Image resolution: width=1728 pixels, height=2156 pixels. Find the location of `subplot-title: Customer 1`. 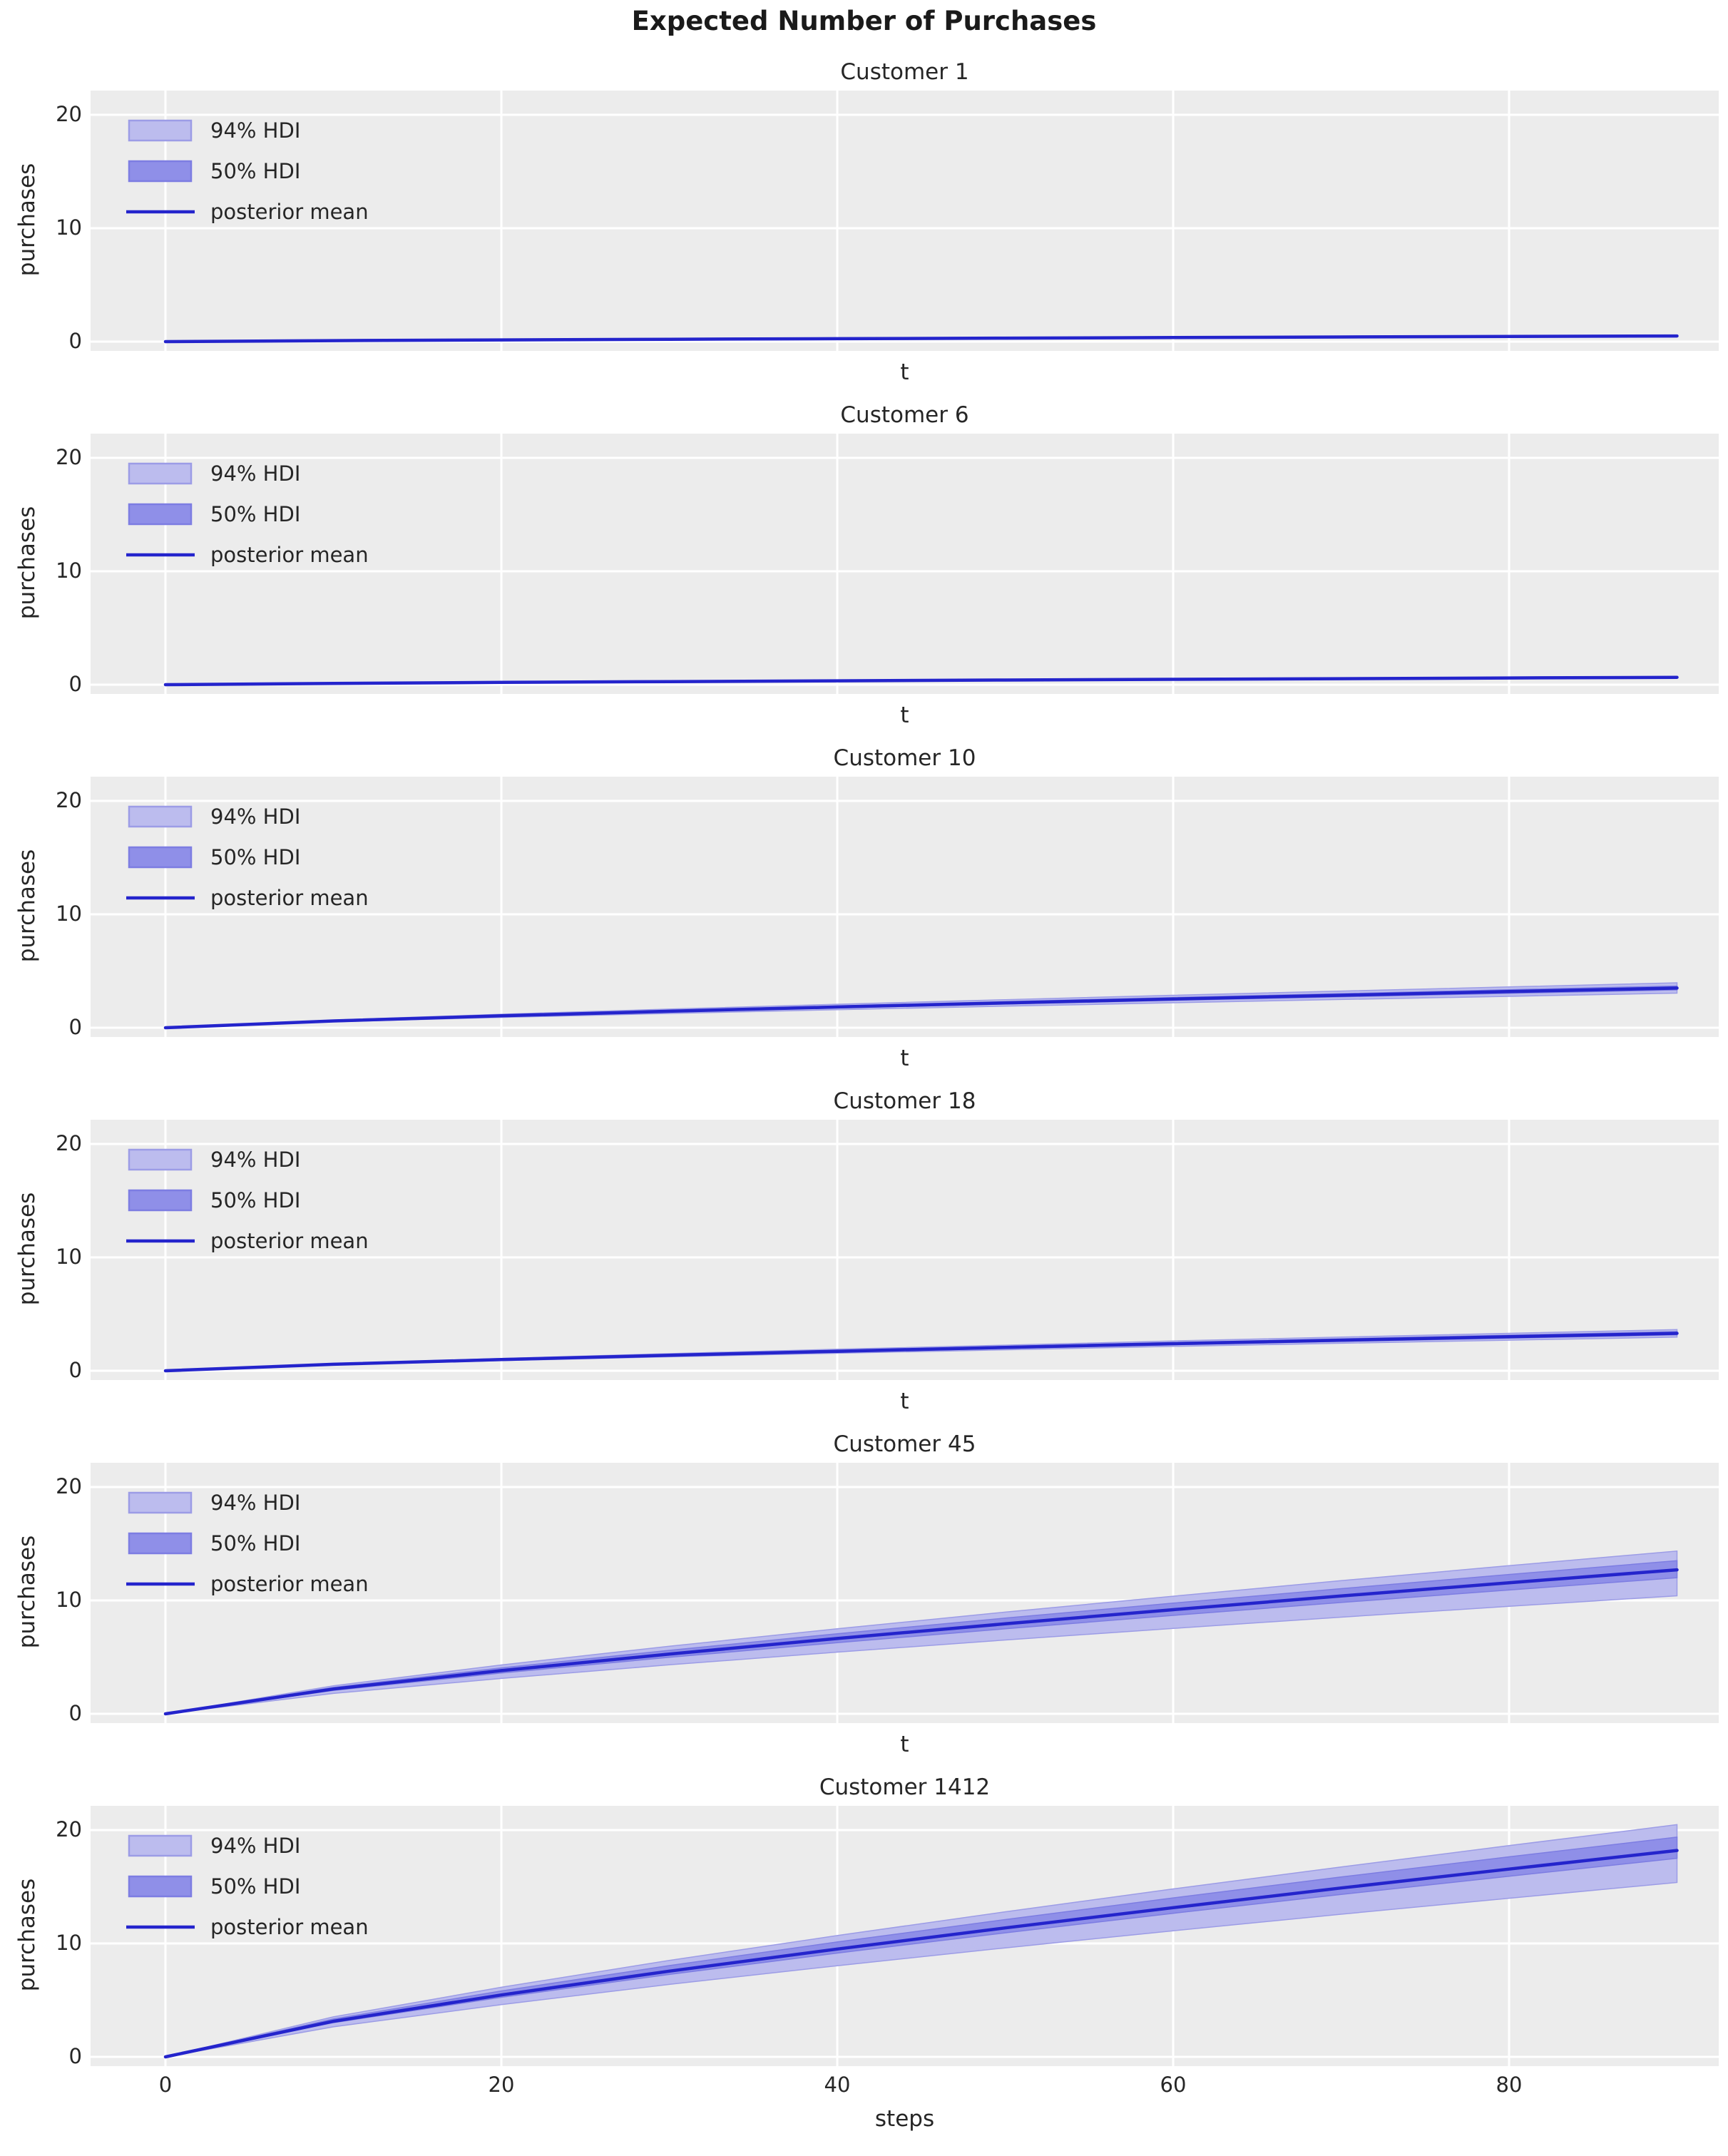

subplot-title: Customer 1 is located at coordinates (904, 72).